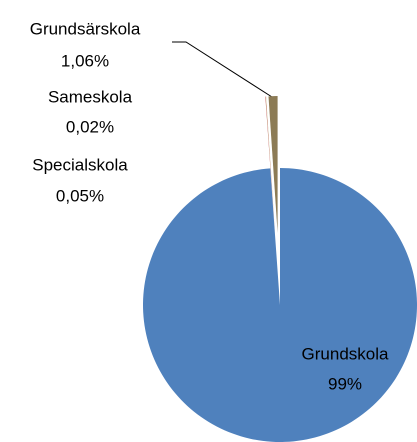 The height and width of the screenshot is (442, 417). What do you see at coordinates (345, 353) in the screenshot?
I see `slice-label: Grundskola` at bounding box center [345, 353].